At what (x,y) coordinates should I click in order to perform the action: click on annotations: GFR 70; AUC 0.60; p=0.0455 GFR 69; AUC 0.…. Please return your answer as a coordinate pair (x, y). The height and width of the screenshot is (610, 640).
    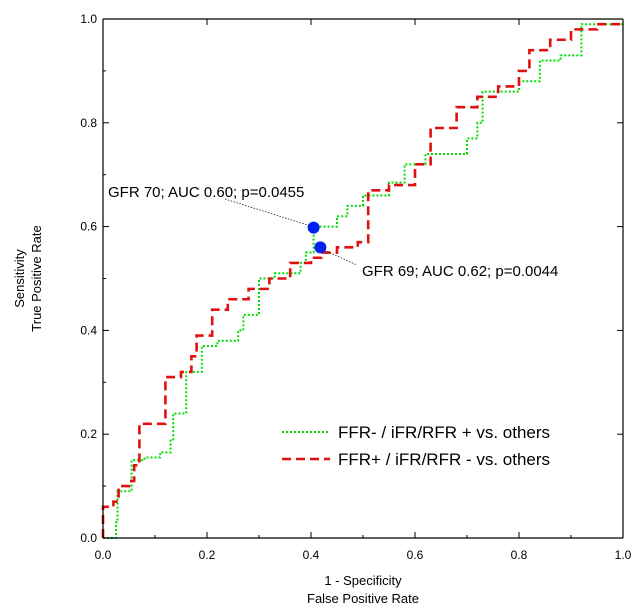
    Looking at the image, I should click on (333, 232).